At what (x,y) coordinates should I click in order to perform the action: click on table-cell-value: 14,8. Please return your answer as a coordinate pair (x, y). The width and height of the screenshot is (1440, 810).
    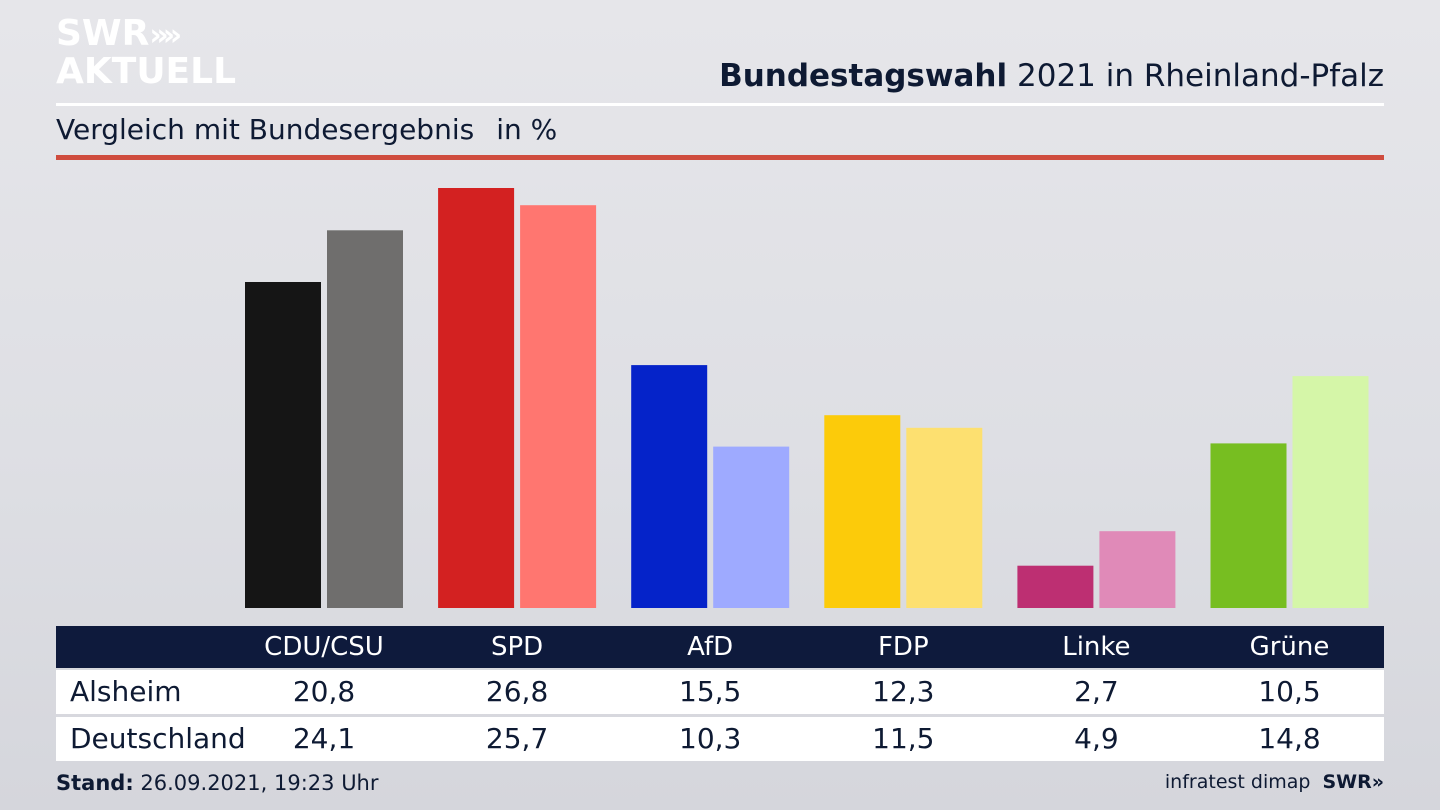
    Looking at the image, I should click on (1289, 738).